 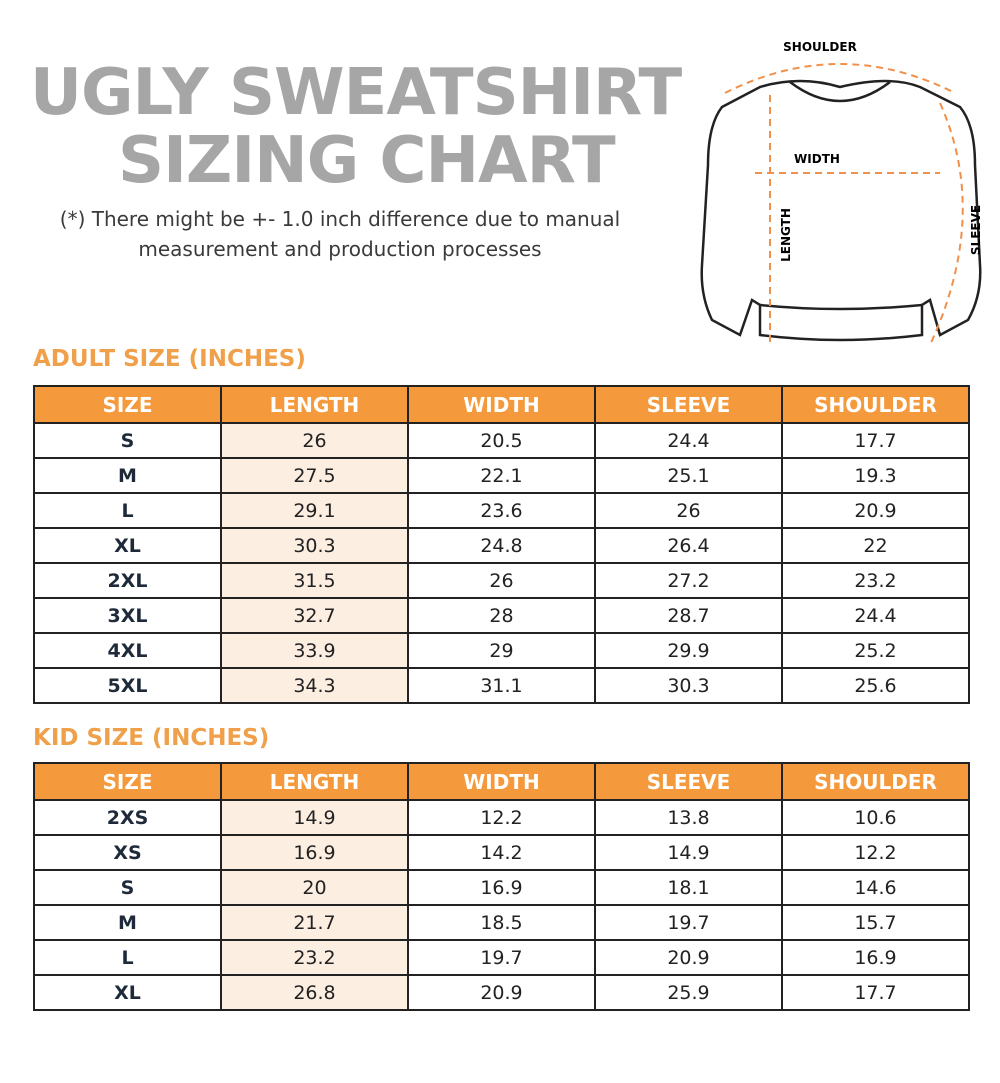 What do you see at coordinates (875, 817) in the screenshot?
I see `measurement-cell: 10.6` at bounding box center [875, 817].